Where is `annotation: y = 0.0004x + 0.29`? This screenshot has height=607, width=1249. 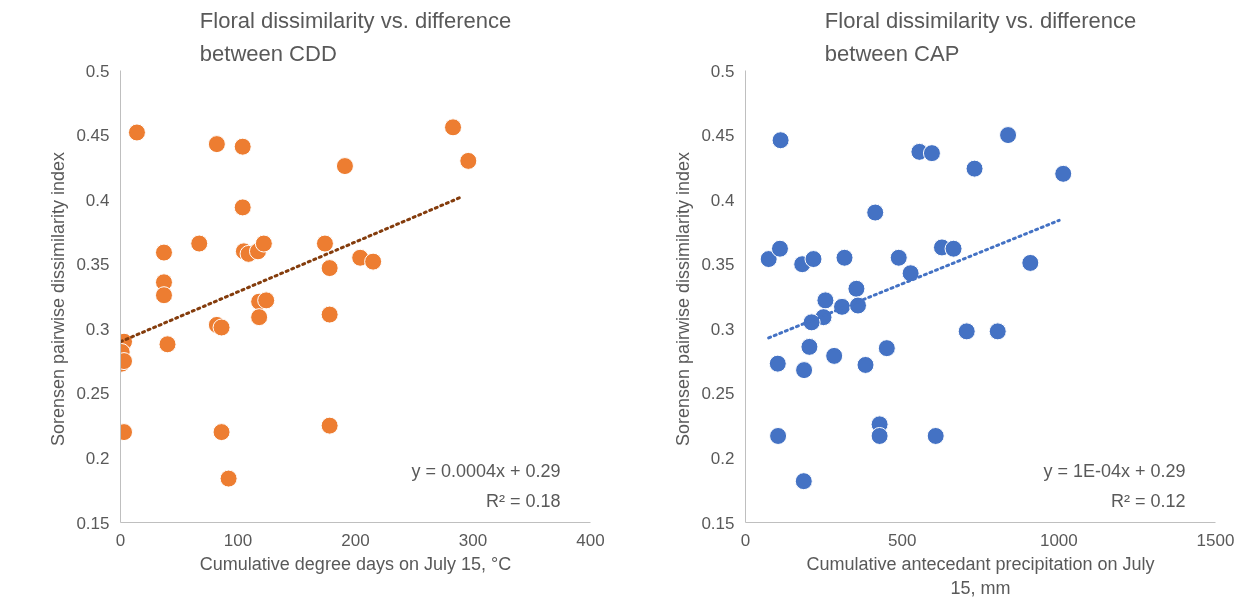 annotation: y = 0.0004x + 0.29 is located at coordinates (486, 470).